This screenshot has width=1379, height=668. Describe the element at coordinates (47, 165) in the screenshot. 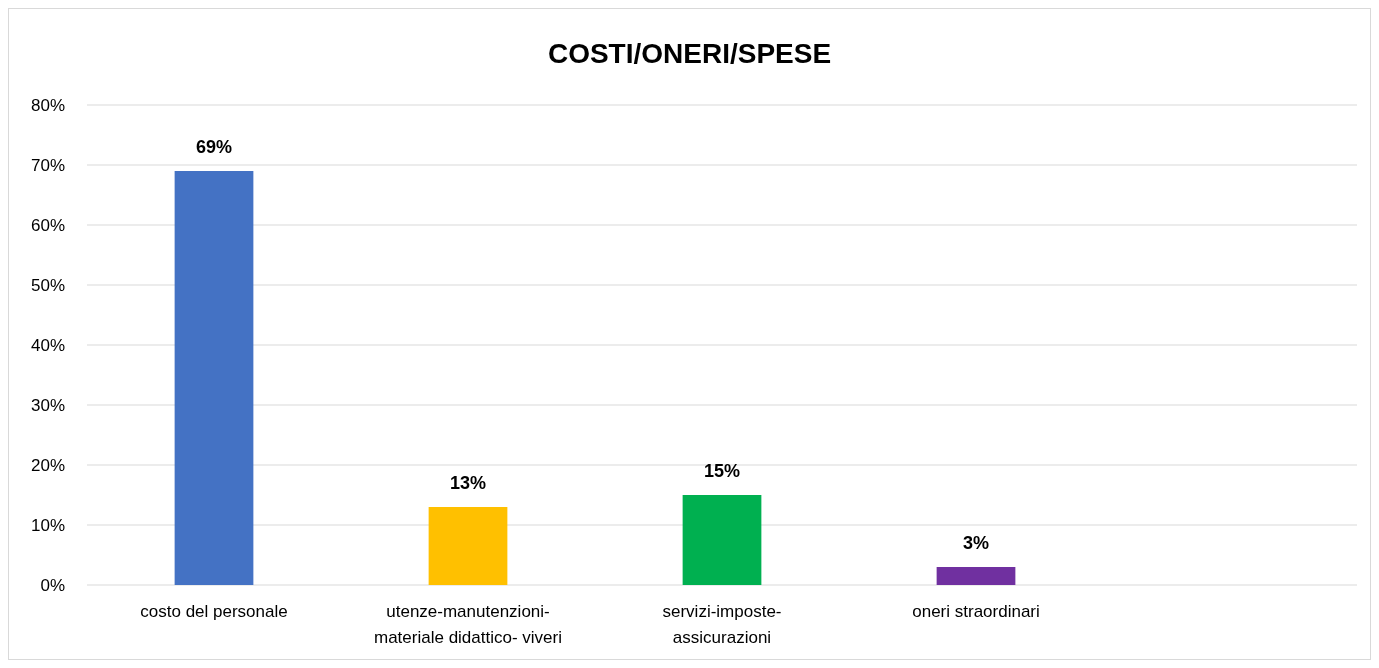

I see `y-tick-label: 70%` at that location.